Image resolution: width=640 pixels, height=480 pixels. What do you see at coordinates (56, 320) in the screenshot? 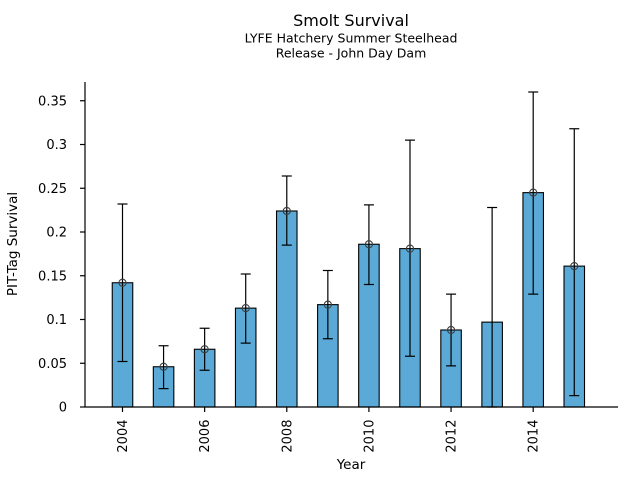
I see `y-tick-label-0.1: 0.1` at bounding box center [56, 320].